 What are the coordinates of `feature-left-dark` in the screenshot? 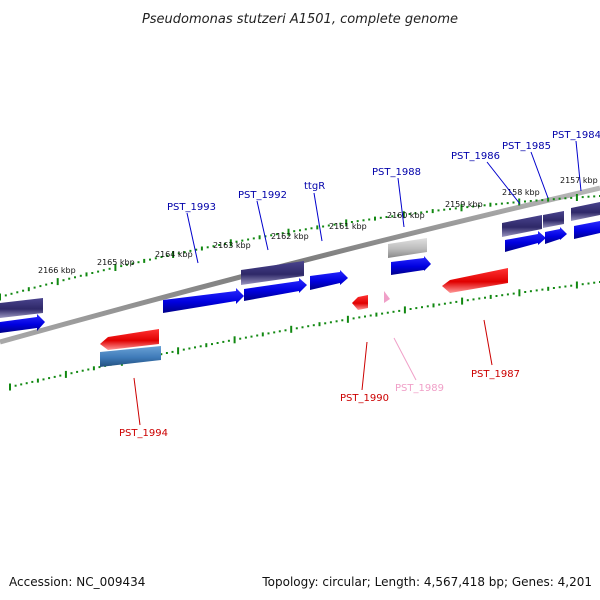 It's located at (21, 308).